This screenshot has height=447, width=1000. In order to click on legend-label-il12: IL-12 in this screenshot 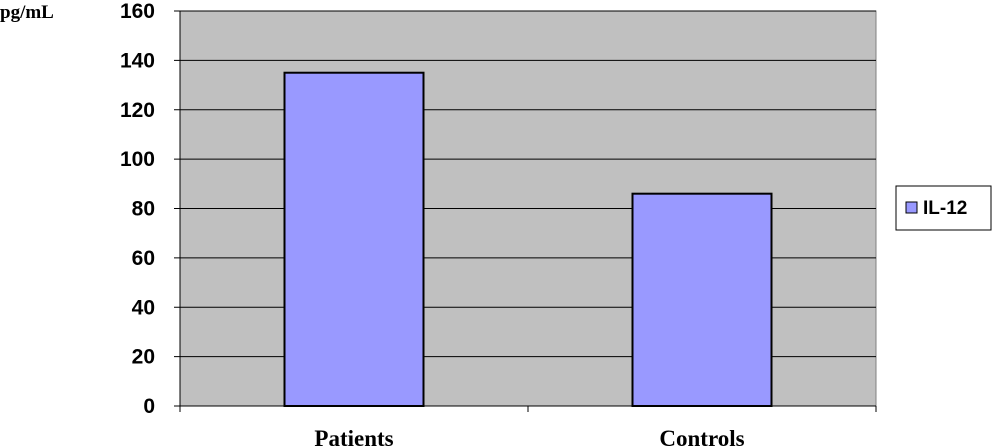, I will do `click(945, 208)`.